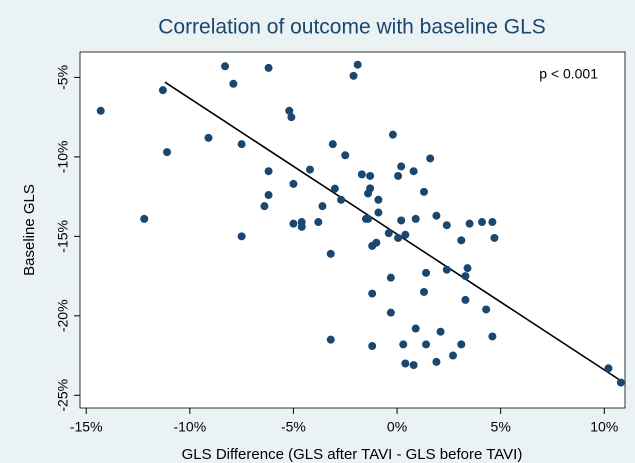  What do you see at coordinates (63, 77) in the screenshot?
I see `y-tick-label: -5%` at bounding box center [63, 77].